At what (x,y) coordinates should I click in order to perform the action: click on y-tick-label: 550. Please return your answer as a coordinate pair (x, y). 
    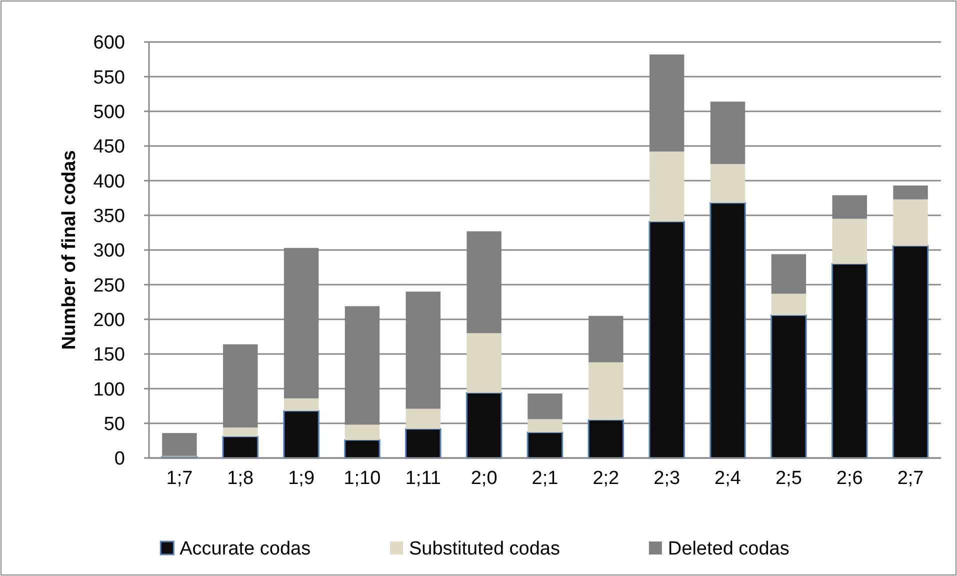
    Looking at the image, I should click on (109, 77).